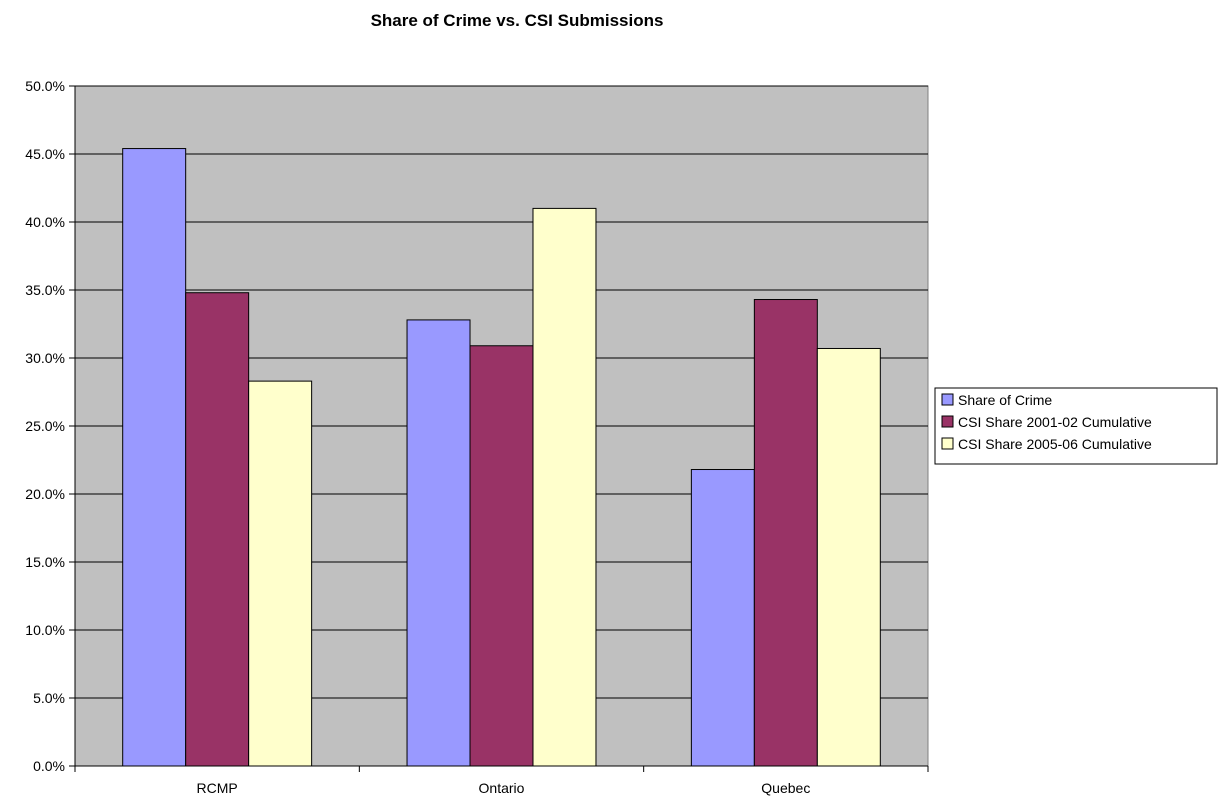 The height and width of the screenshot is (798, 1224). What do you see at coordinates (45, 154) in the screenshot?
I see `y-tick-label: 45.0%` at bounding box center [45, 154].